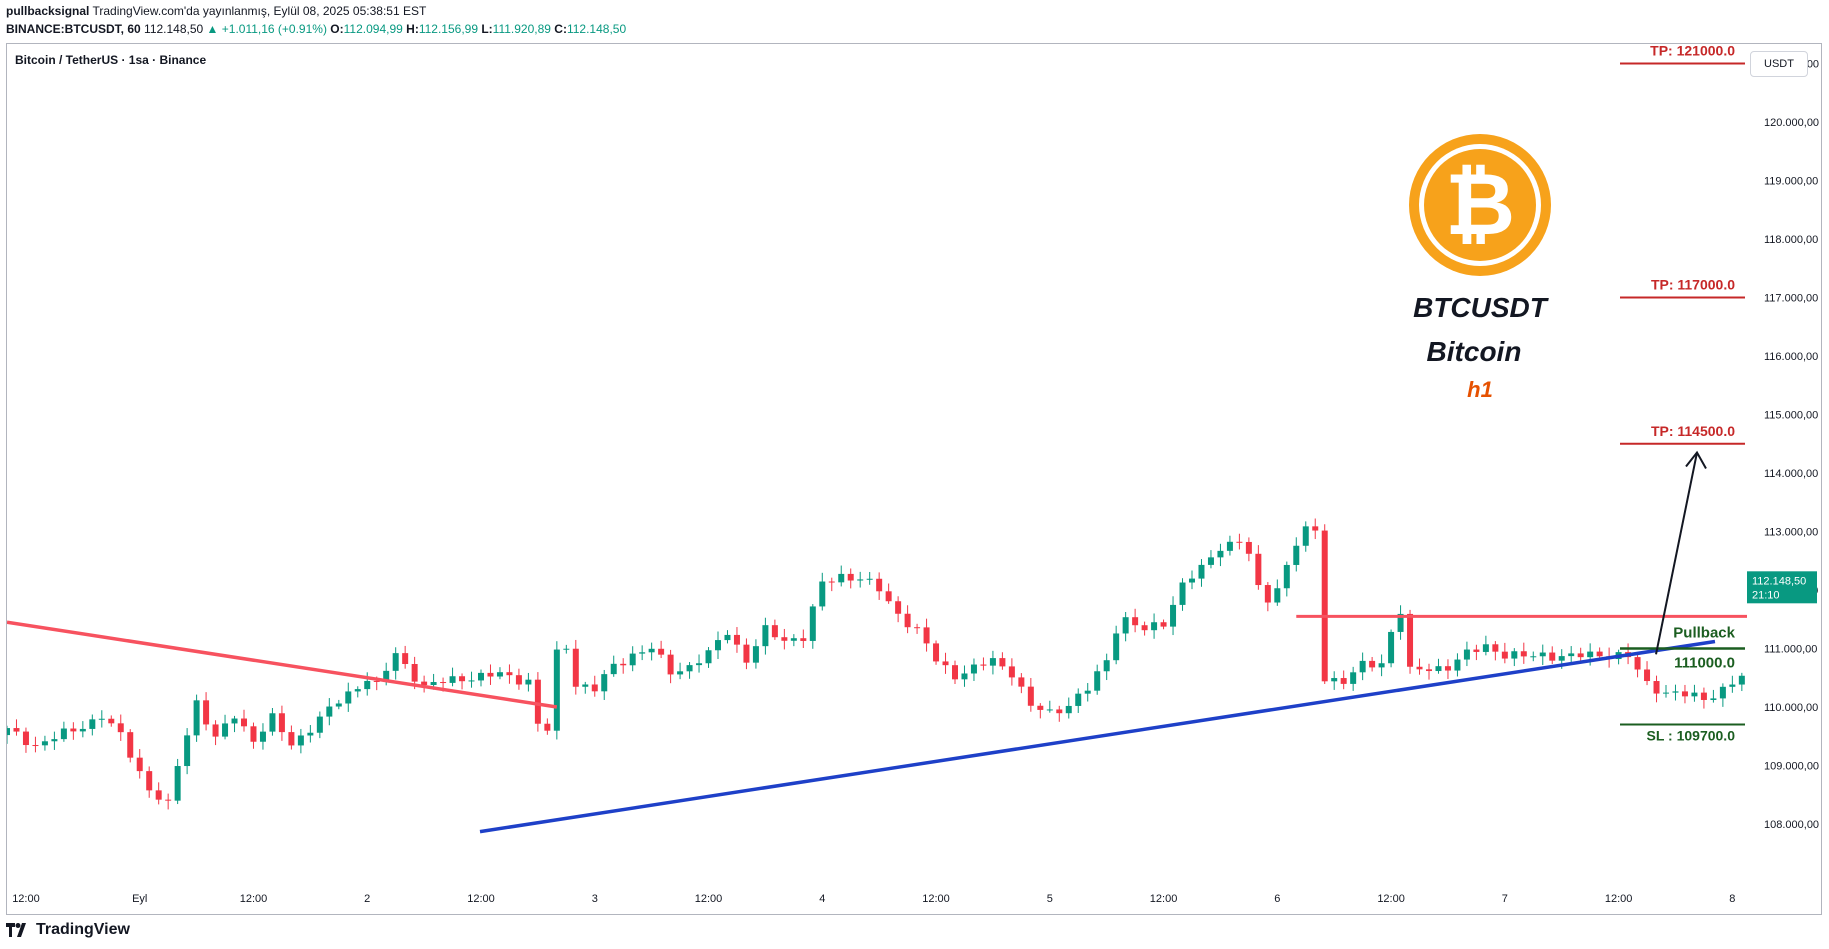  I want to click on tp-label-1: TP: 117000.0, so click(1693, 285).